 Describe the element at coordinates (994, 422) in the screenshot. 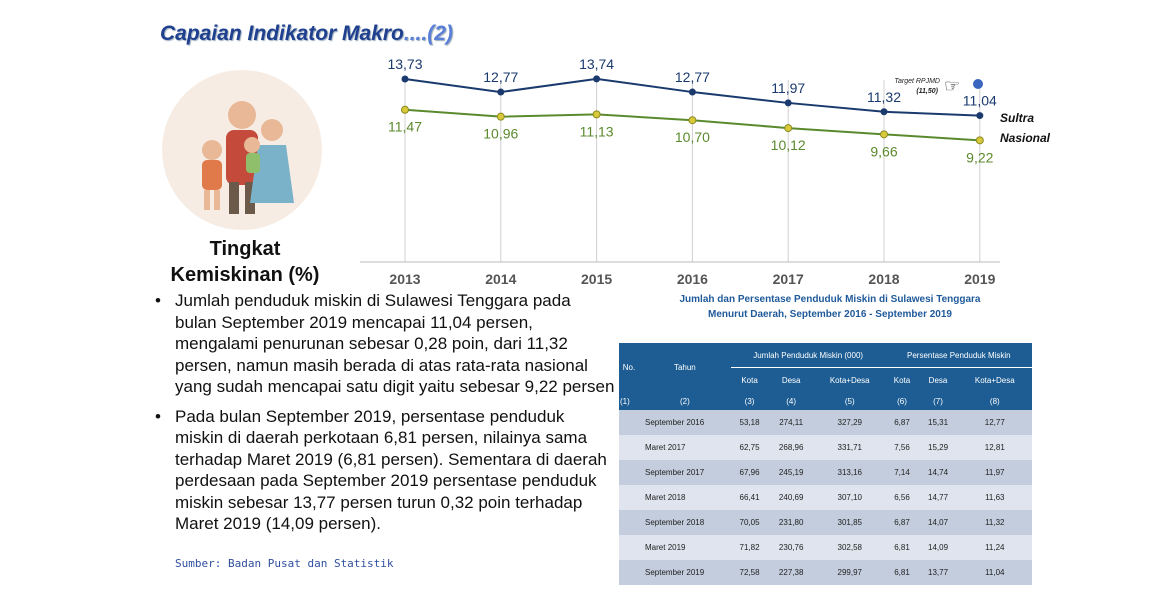

I see `table-cell: 12,77` at that location.